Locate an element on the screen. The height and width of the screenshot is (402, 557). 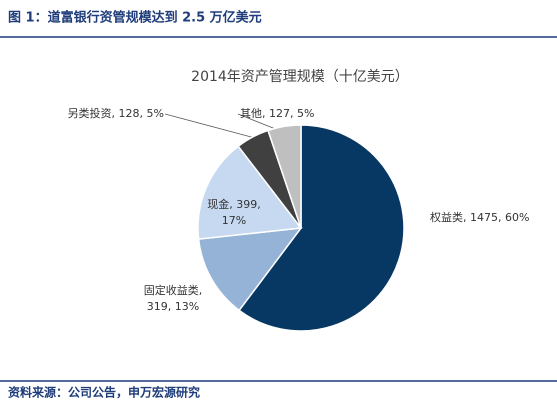
data-label: 固定收益类, is located at coordinates (173, 290).